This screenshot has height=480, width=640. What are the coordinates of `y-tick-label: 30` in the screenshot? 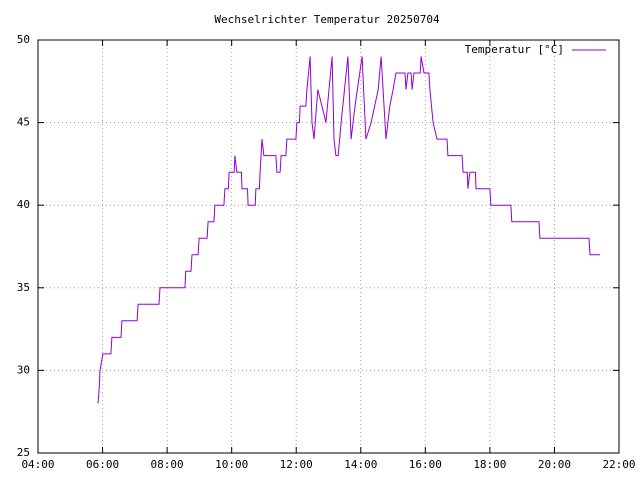 It's located at (23, 369).